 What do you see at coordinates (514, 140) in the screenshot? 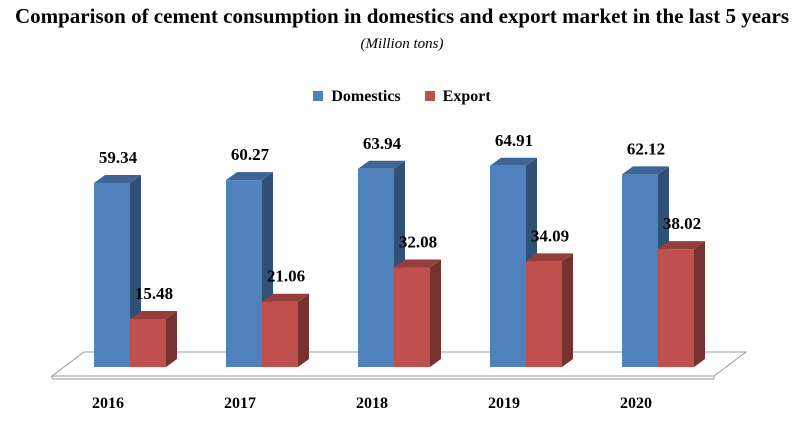
I see `data-label-domestics-2019: 64.91` at bounding box center [514, 140].